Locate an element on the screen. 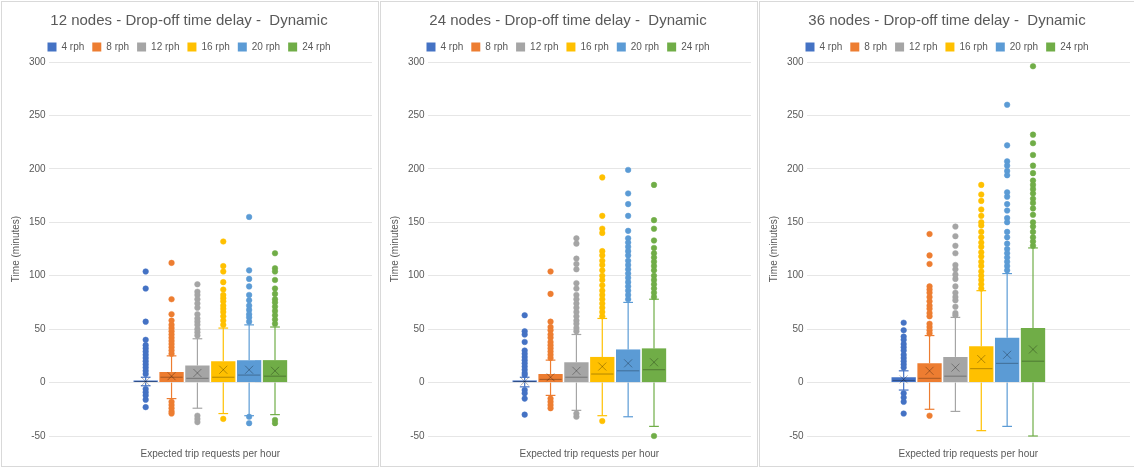 The height and width of the screenshot is (468, 1134). chart-title: 36 nodes - Drop-off time delay - Dynamic is located at coordinates (947, 20).